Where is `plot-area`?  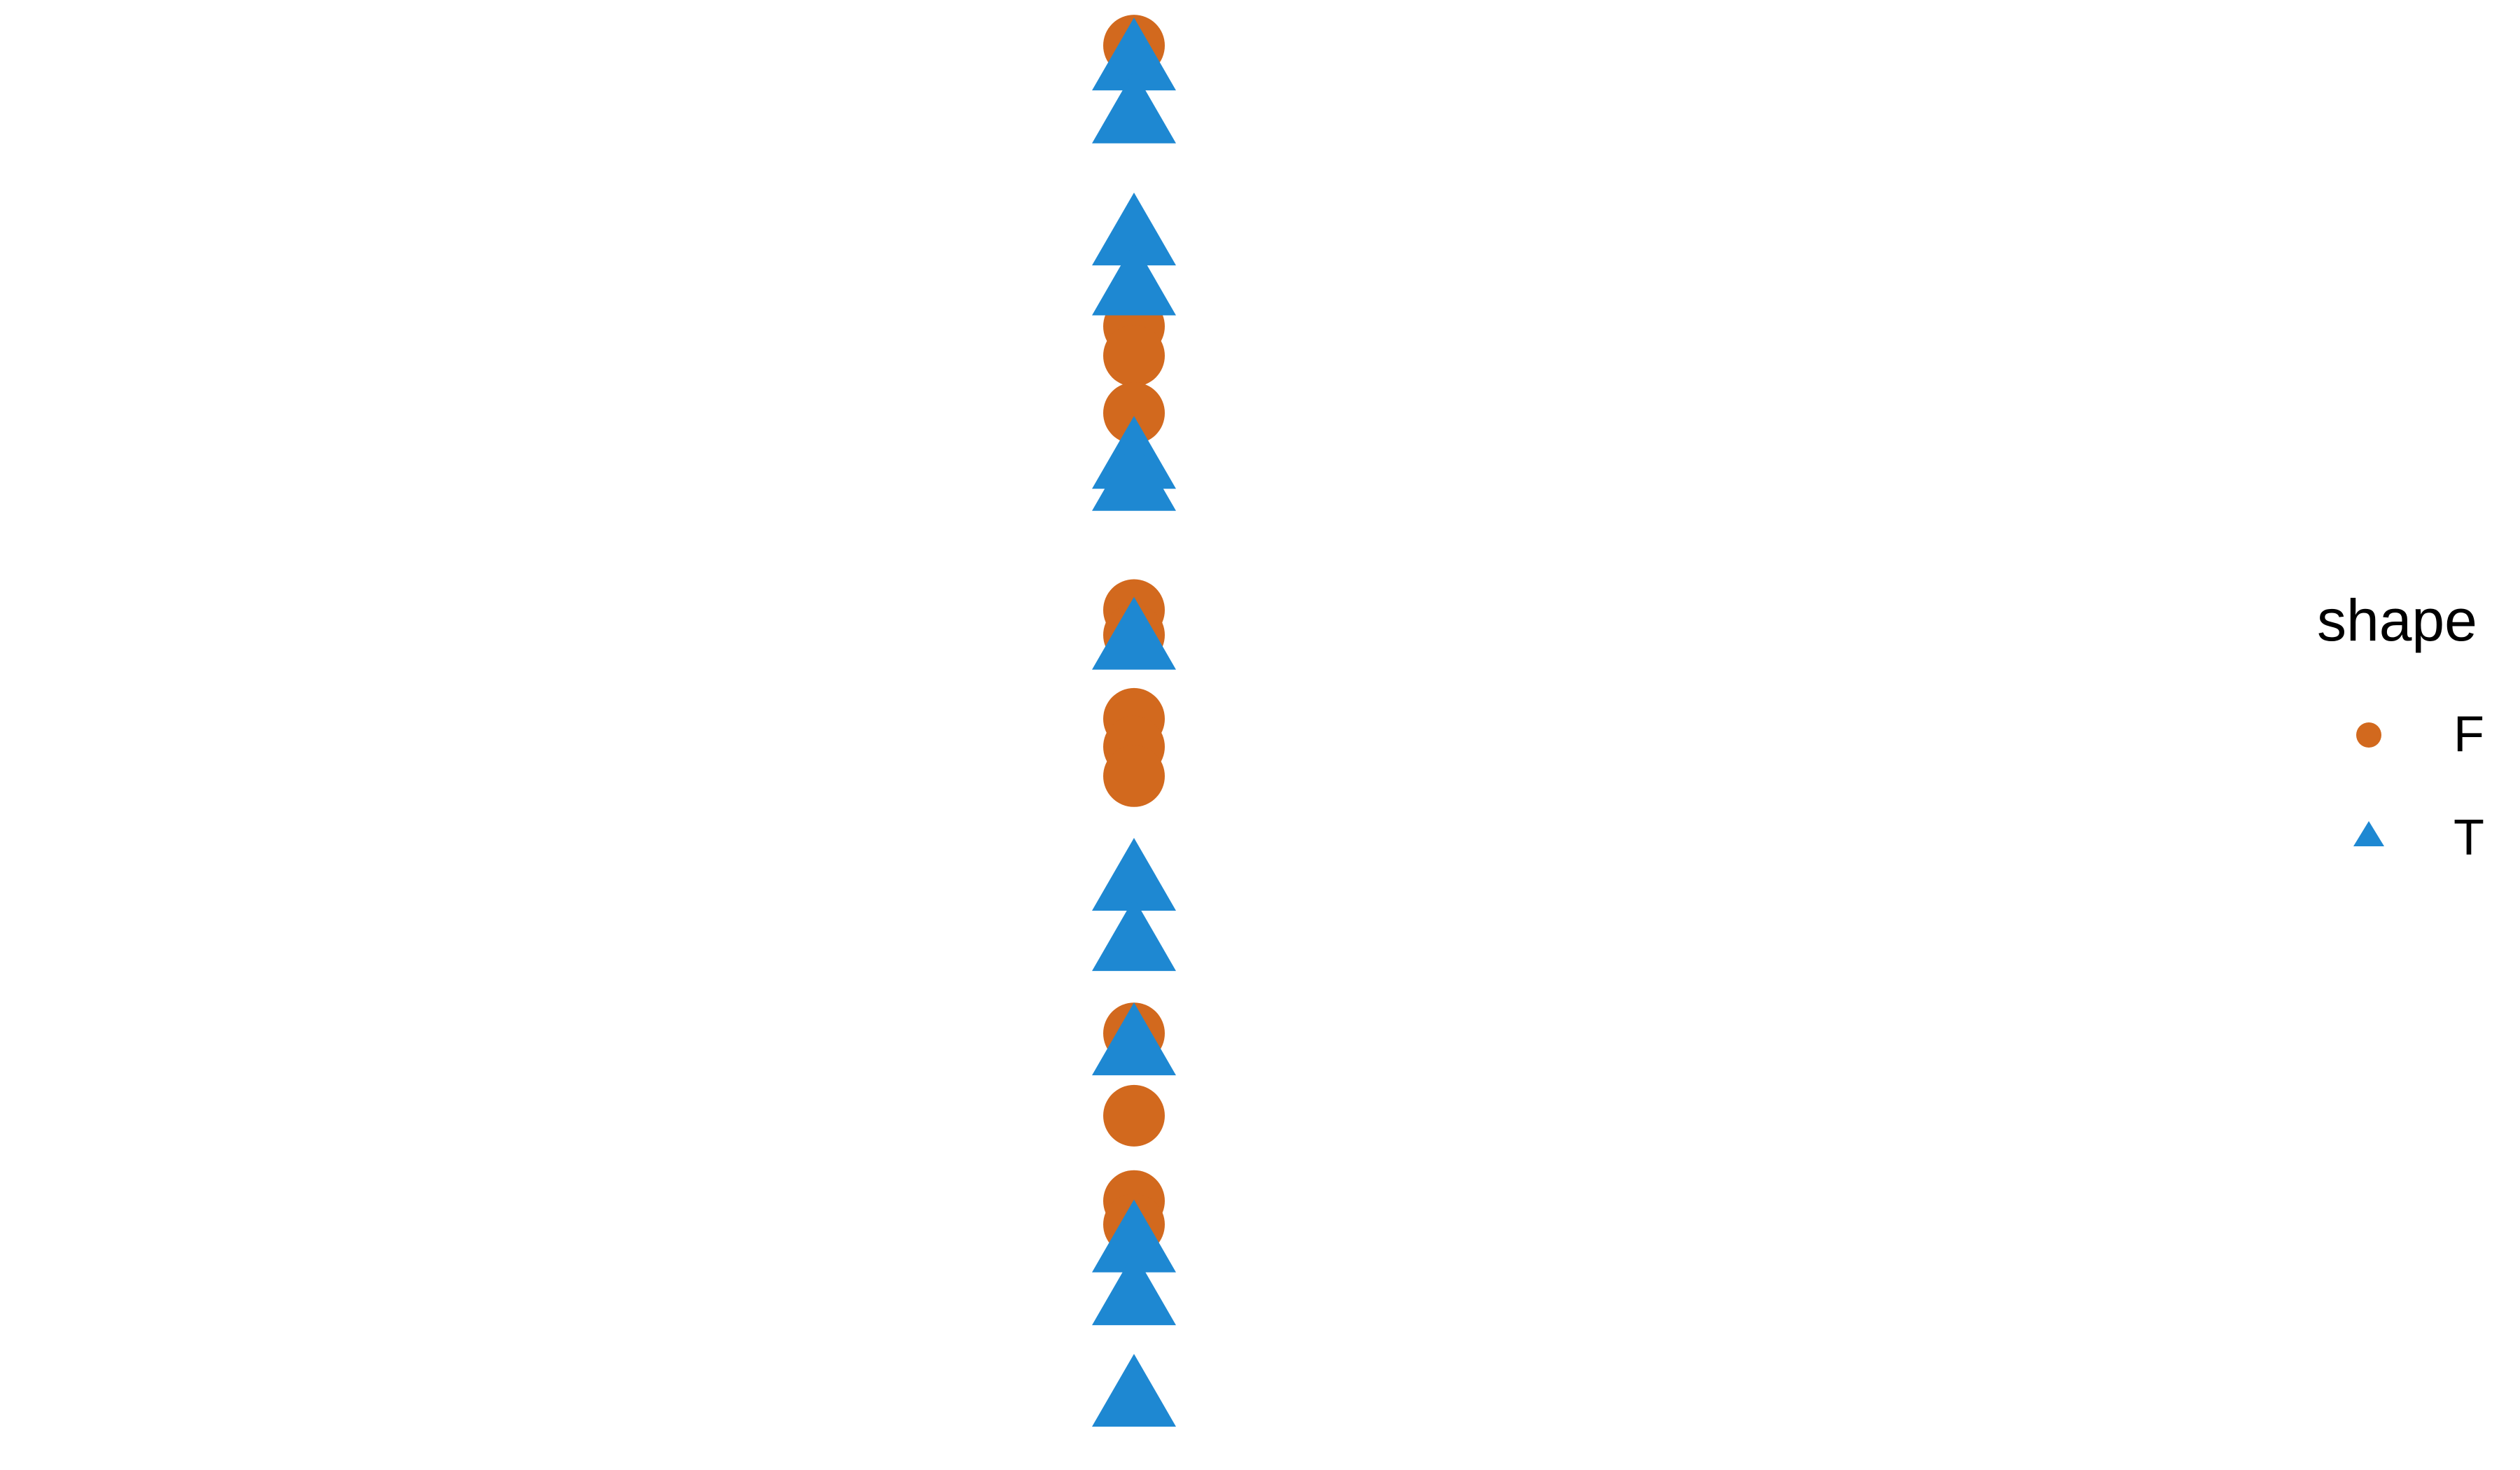
plot-area is located at coordinates (1134, 721).